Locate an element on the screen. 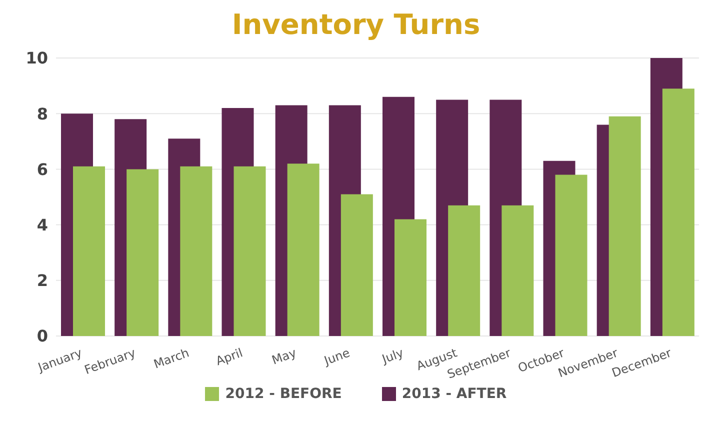 Image resolution: width=712 pixels, height=425 pixels. x-tick-label: June is located at coordinates (336, 357).